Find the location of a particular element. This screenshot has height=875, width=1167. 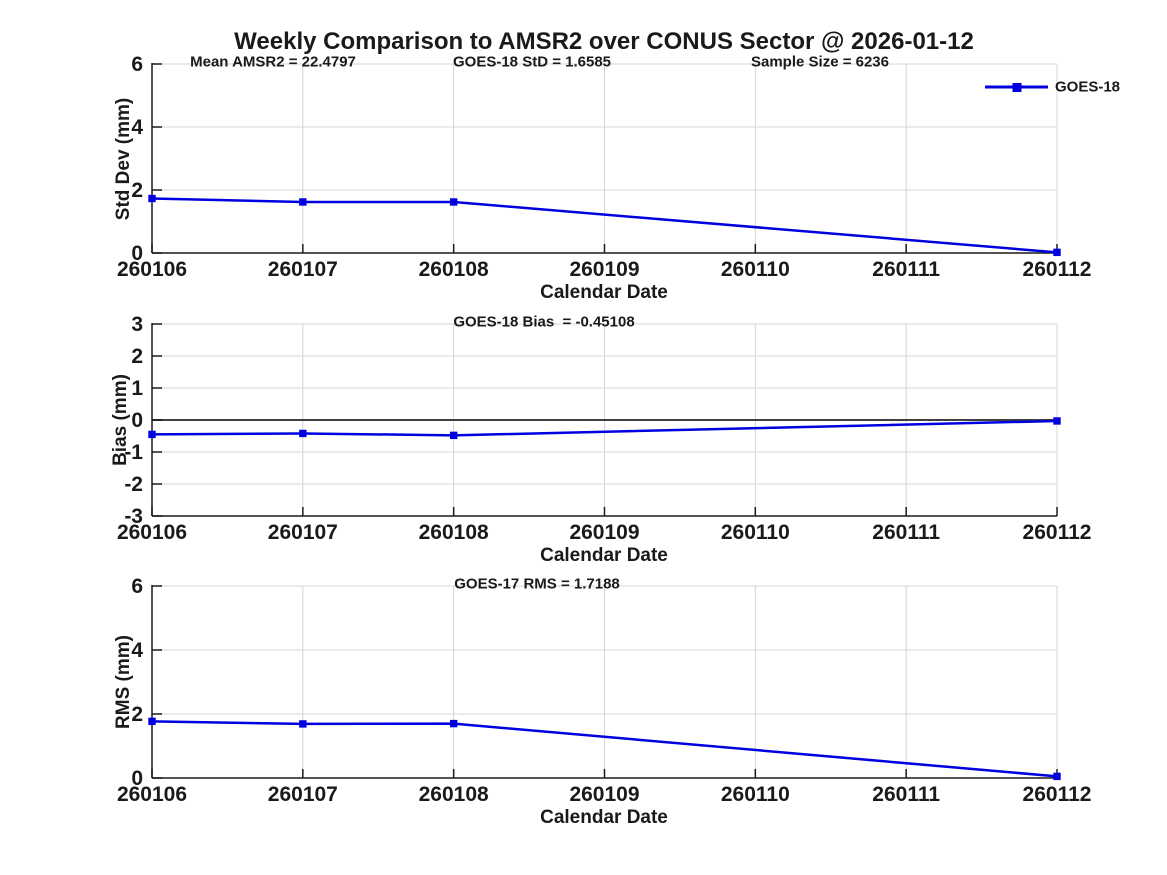

legend-line-sample is located at coordinates (1016, 87).